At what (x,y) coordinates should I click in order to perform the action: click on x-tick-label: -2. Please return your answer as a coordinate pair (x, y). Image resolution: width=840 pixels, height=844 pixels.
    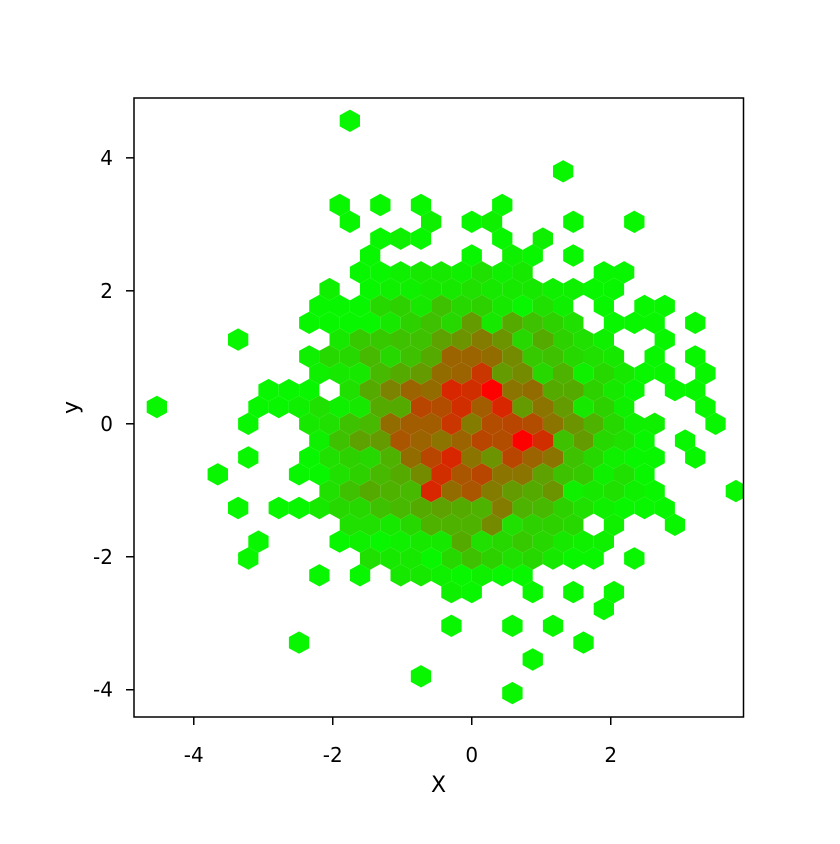
    Looking at the image, I should click on (333, 755).